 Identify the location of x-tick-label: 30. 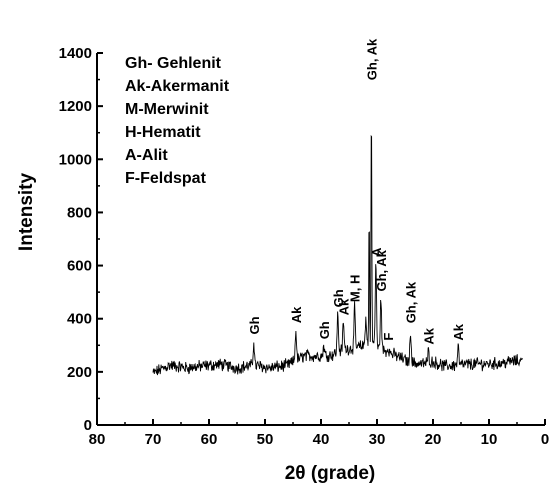
(377, 439).